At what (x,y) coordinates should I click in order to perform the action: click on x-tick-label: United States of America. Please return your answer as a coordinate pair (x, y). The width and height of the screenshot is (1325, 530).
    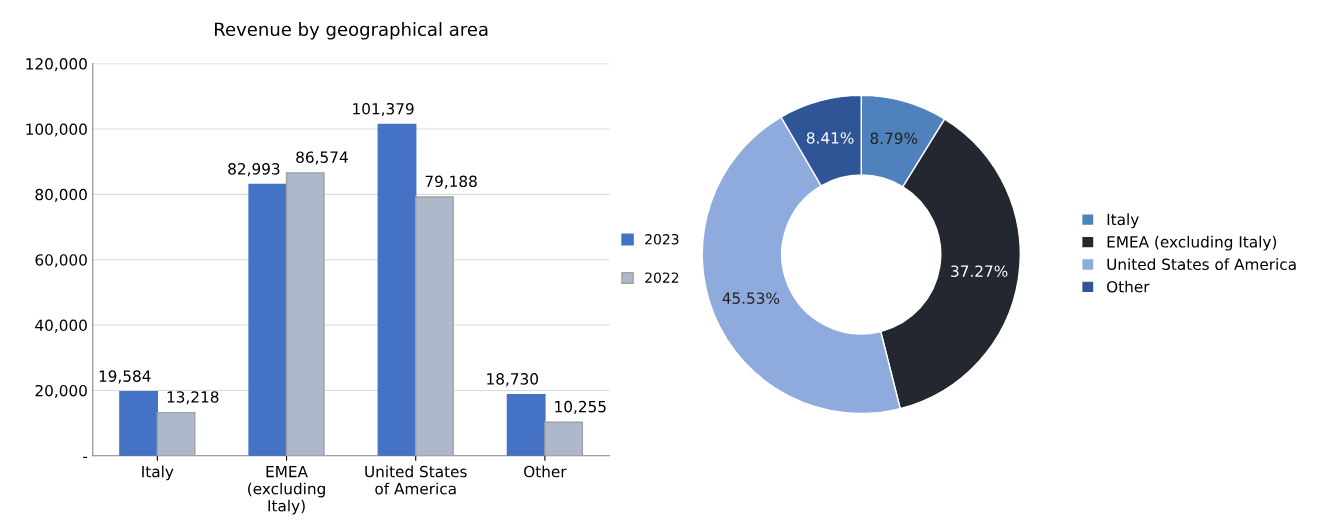
    Looking at the image, I should click on (416, 480).